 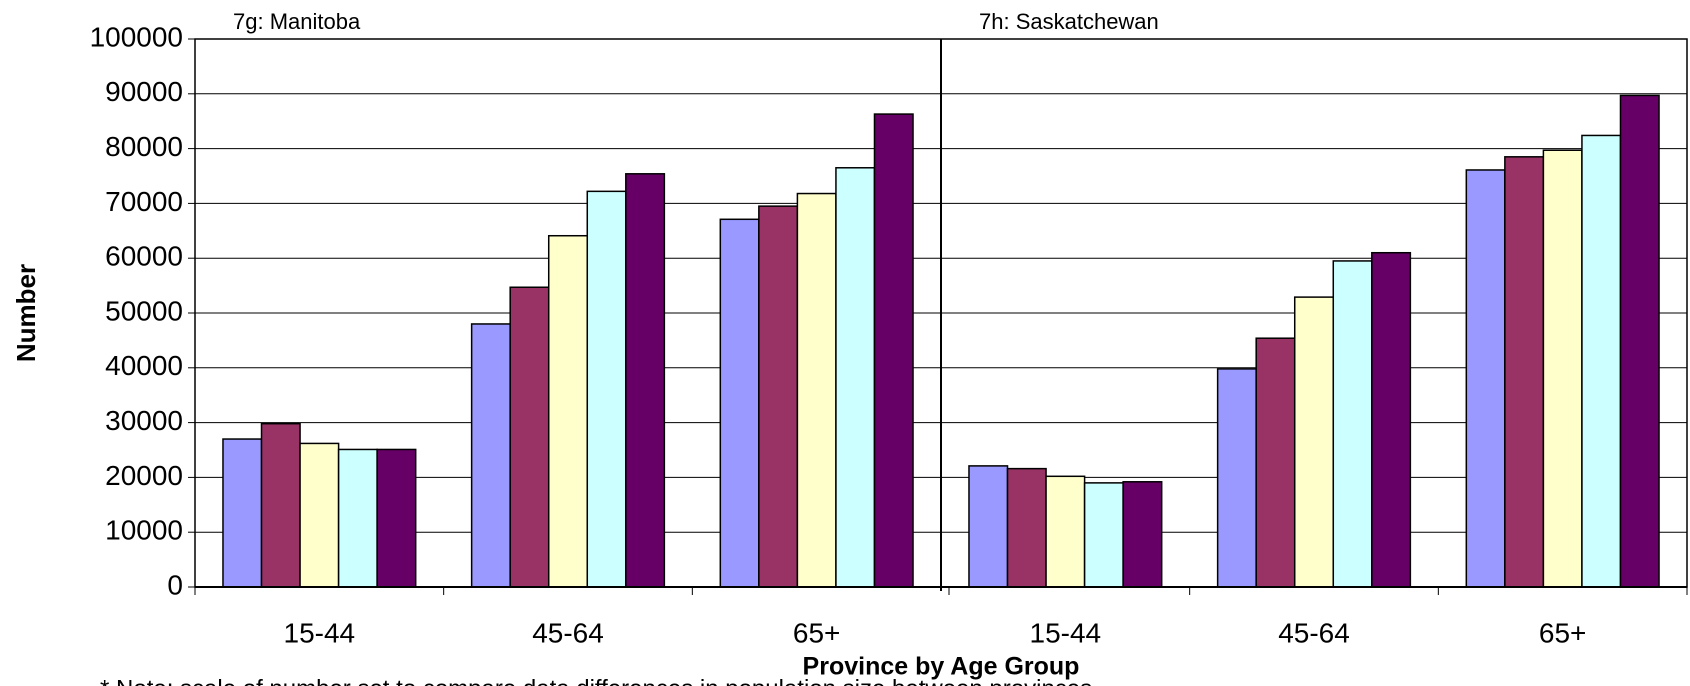 What do you see at coordinates (26, 313) in the screenshot?
I see `y-axis-title: Number` at bounding box center [26, 313].